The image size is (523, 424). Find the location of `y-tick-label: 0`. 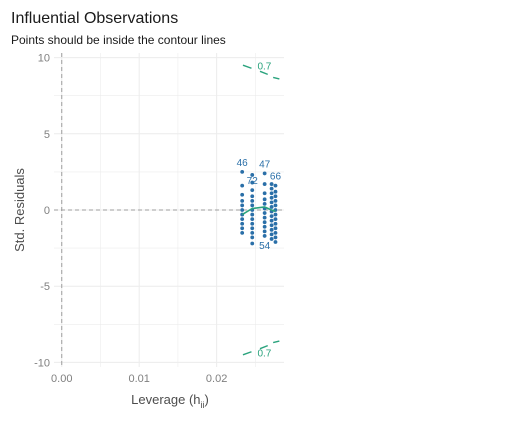

y-tick-label: 0 is located at coordinates (47, 211).